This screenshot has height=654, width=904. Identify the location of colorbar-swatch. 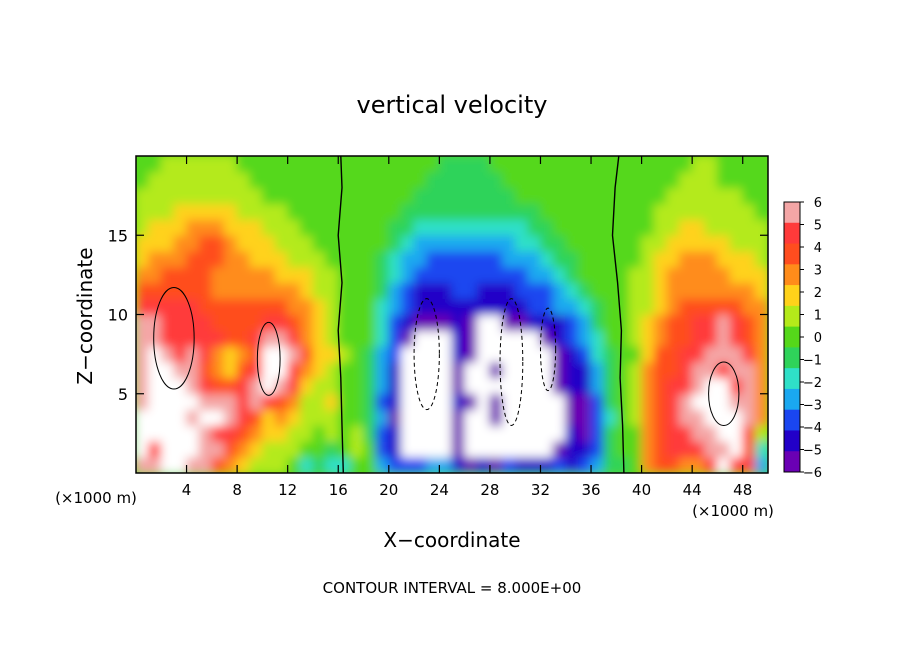
(792, 462).